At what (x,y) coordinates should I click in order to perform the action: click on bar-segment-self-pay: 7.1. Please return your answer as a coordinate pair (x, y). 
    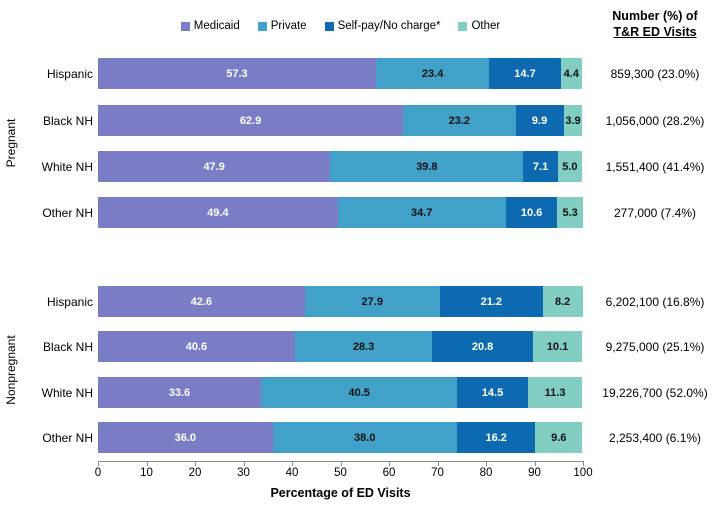
    Looking at the image, I should click on (540, 166).